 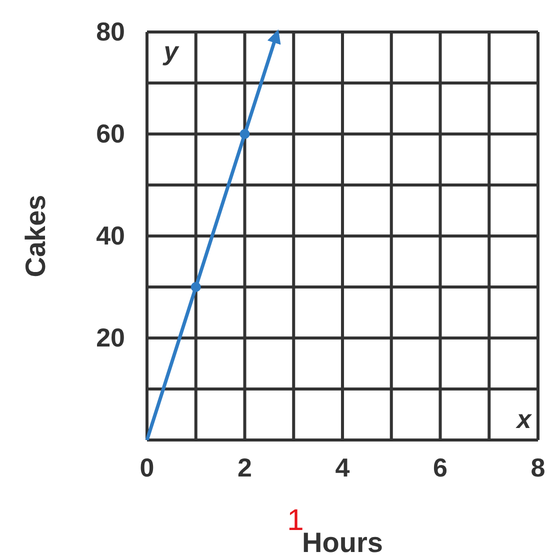 I want to click on x-tick-label: 4, so click(x=342, y=467).